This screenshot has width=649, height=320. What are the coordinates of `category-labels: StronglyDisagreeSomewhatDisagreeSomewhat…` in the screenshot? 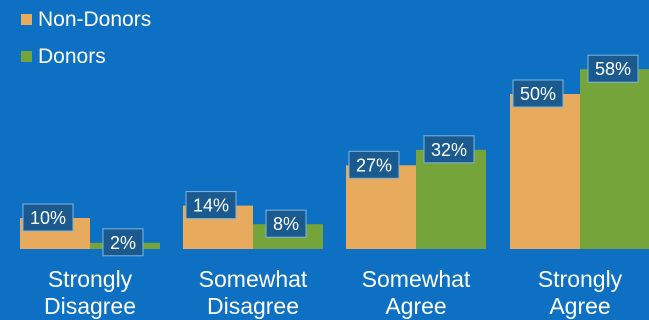 It's located at (333, 292).